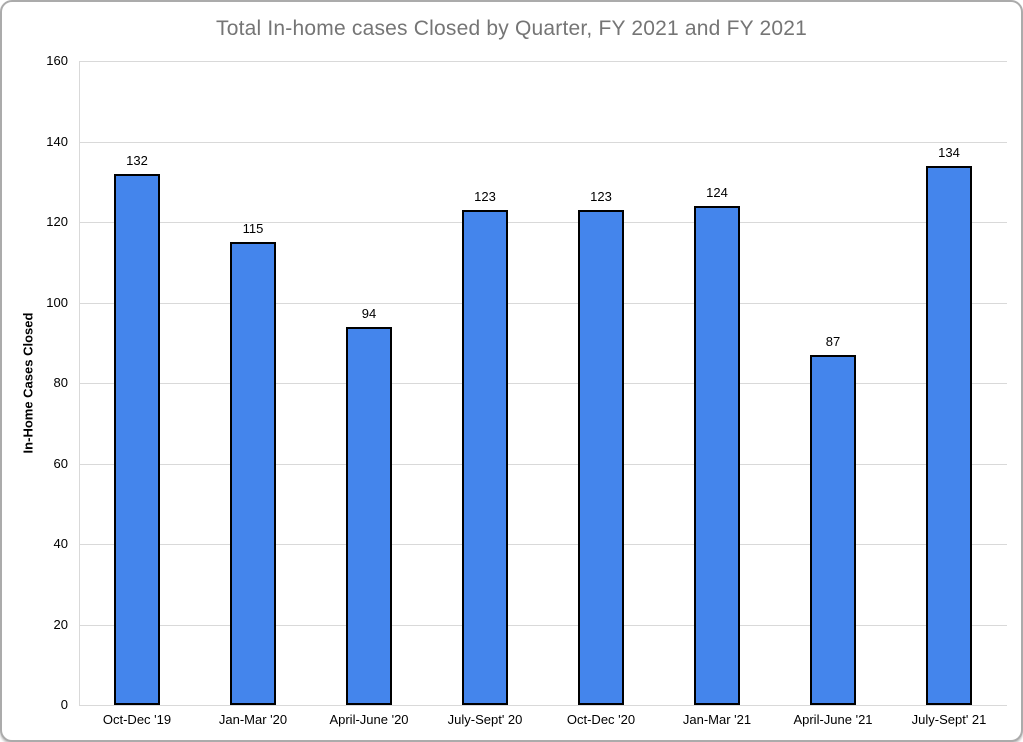 Image resolution: width=1023 pixels, height=742 pixels. I want to click on bar-value-label: 94, so click(369, 313).